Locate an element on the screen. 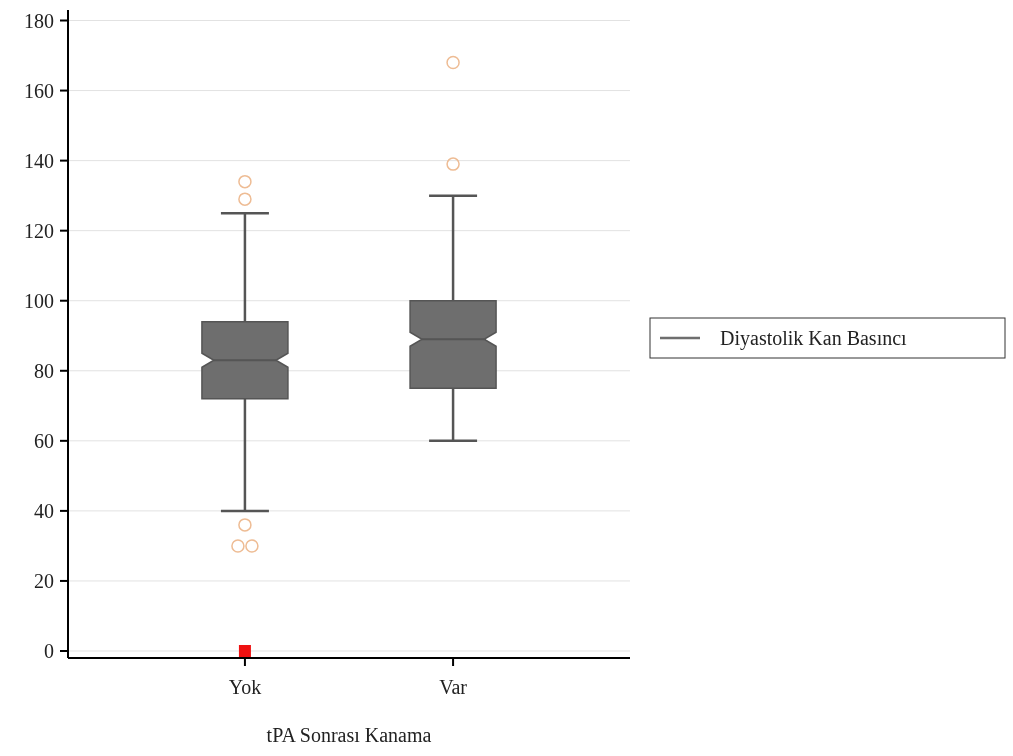 This screenshot has height=756, width=1013. x-axis-title: tPA Sonrası Kanama is located at coordinates (349, 735).